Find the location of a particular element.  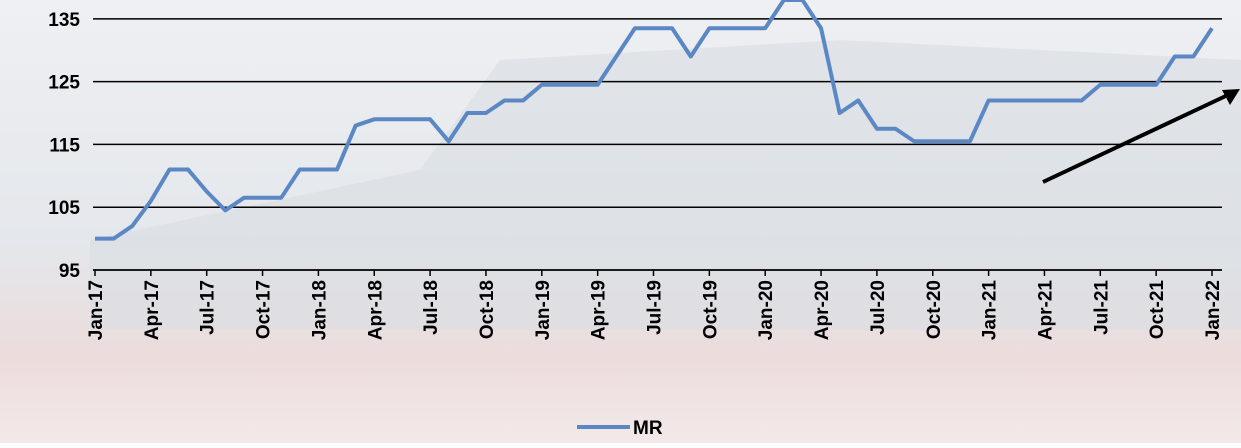

x-tick-label: Apr-18 is located at coordinates (375, 310).